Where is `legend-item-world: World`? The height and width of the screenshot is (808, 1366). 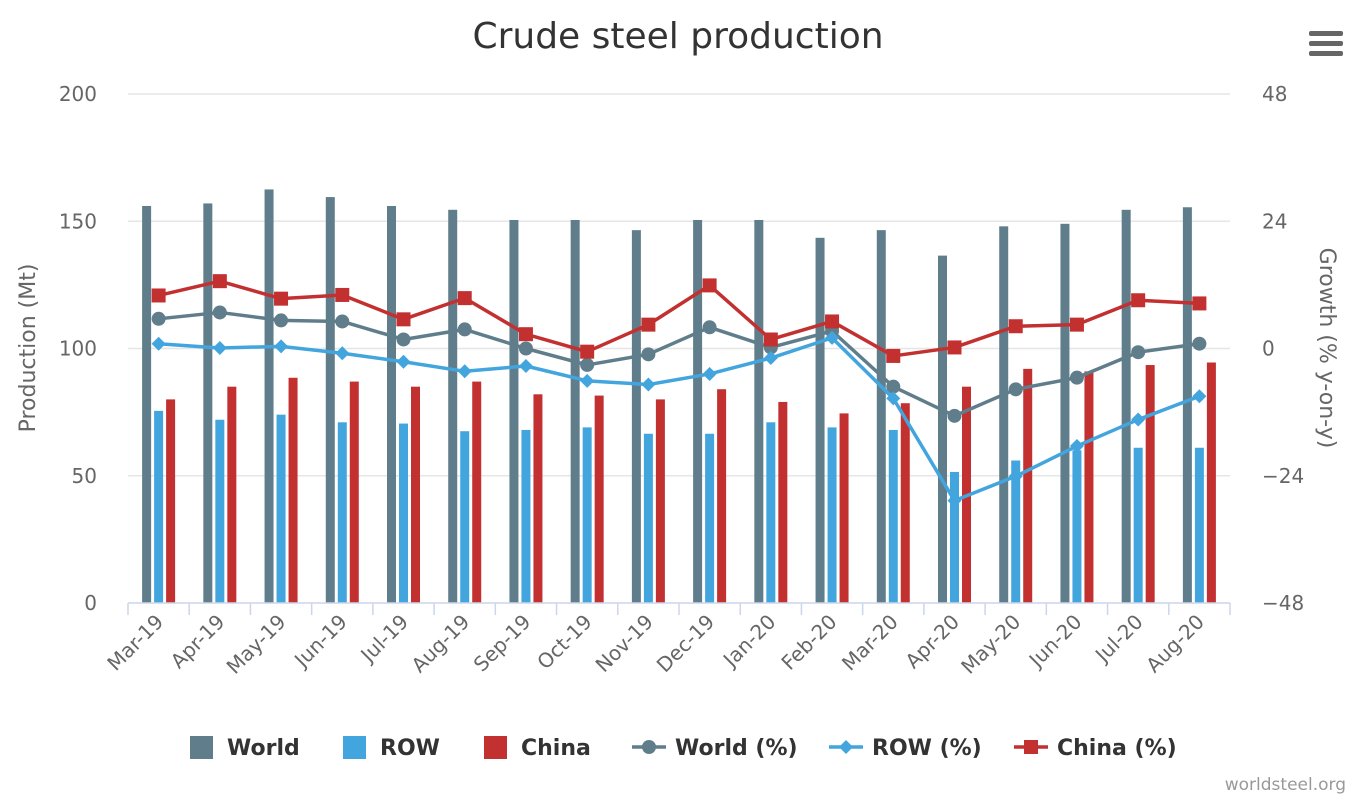 legend-item-world: World is located at coordinates (245, 748).